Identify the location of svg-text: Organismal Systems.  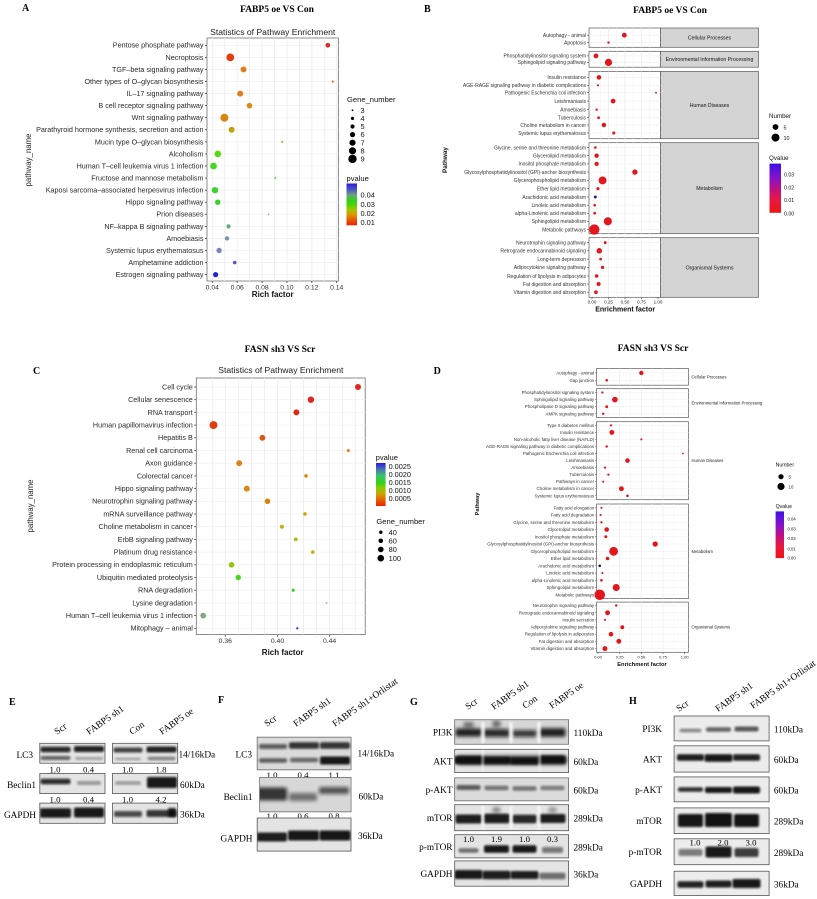
(711, 627).